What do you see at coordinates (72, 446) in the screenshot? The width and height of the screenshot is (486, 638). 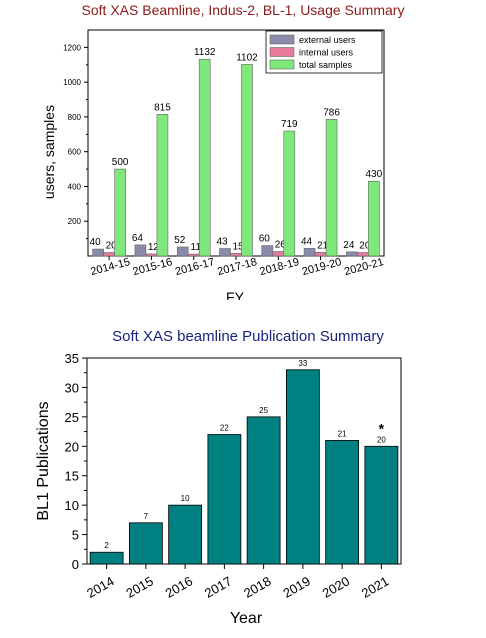 I see `chart2-ytick-label: 20` at bounding box center [72, 446].